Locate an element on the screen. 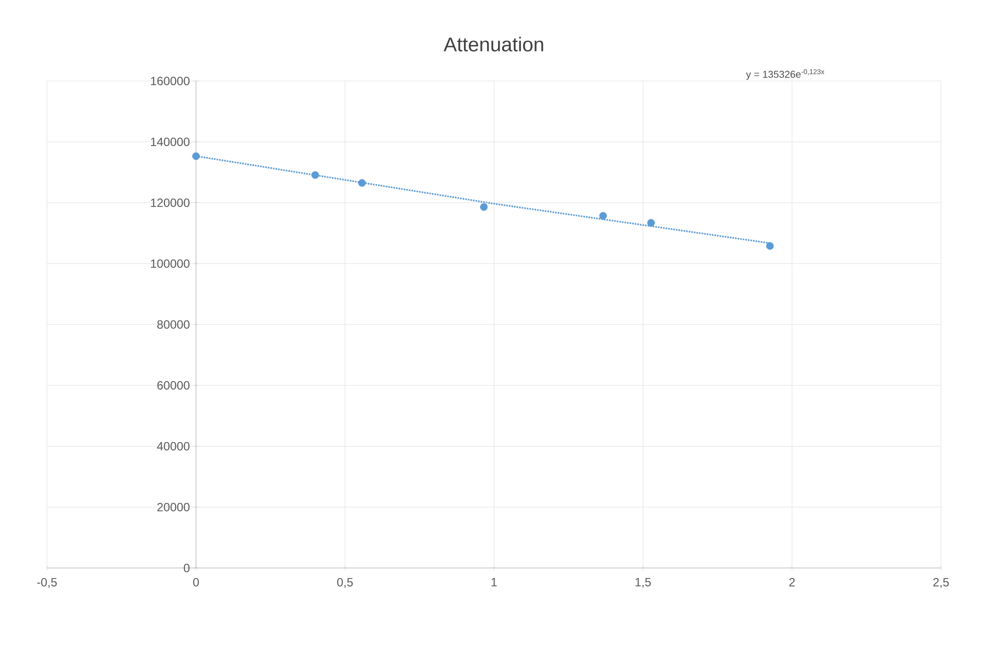 The height and width of the screenshot is (652, 989). x-tick-label: 0 is located at coordinates (196, 582).